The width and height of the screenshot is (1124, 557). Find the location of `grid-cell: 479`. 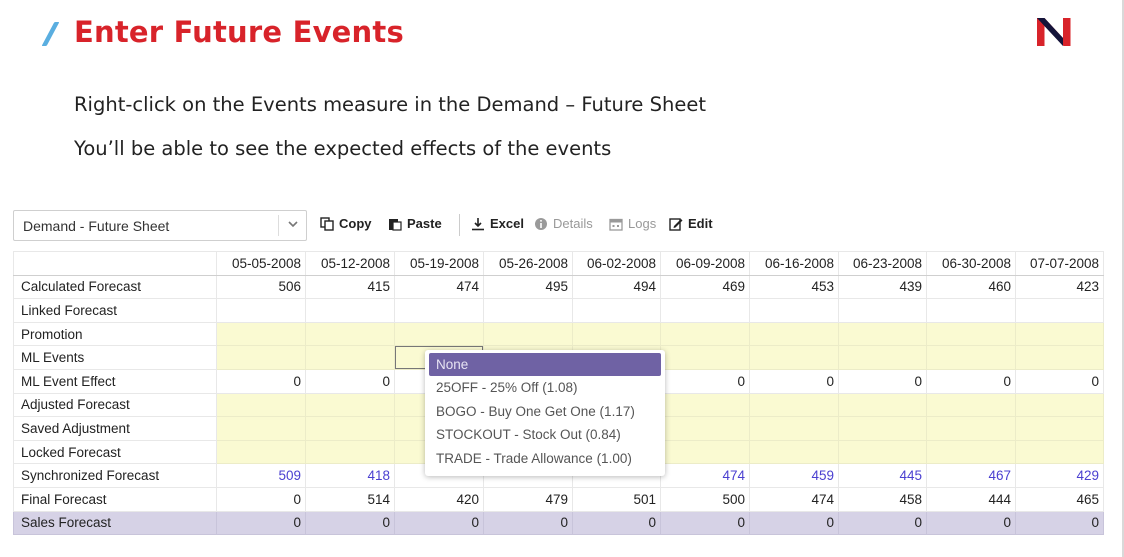

grid-cell: 479 is located at coordinates (528, 499).